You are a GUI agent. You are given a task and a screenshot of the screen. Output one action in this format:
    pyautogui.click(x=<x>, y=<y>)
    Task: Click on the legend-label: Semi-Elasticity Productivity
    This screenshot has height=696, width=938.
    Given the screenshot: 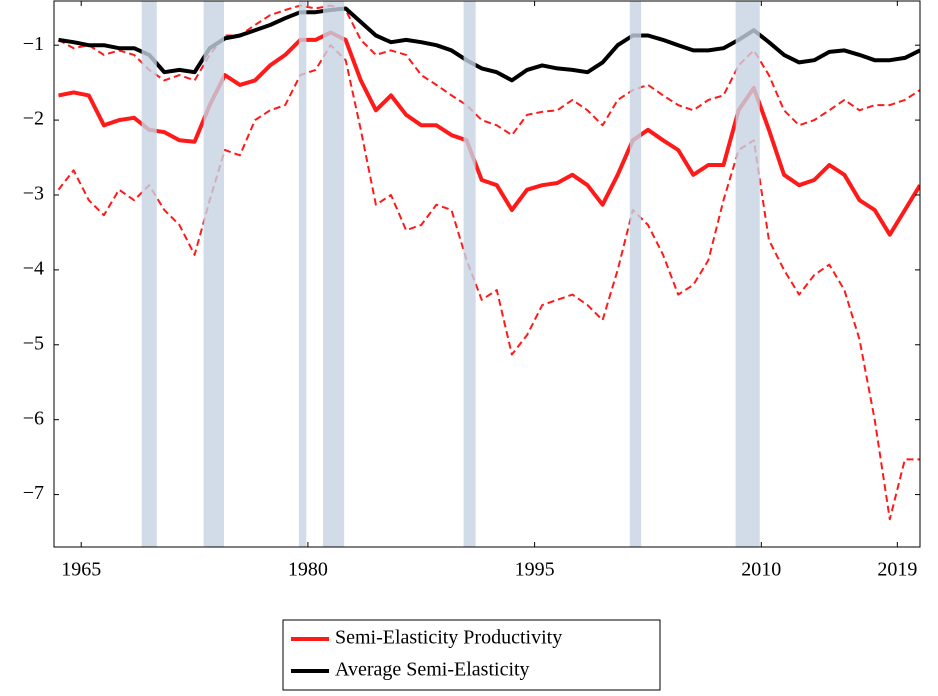 What is the action you would take?
    pyautogui.click(x=448, y=638)
    